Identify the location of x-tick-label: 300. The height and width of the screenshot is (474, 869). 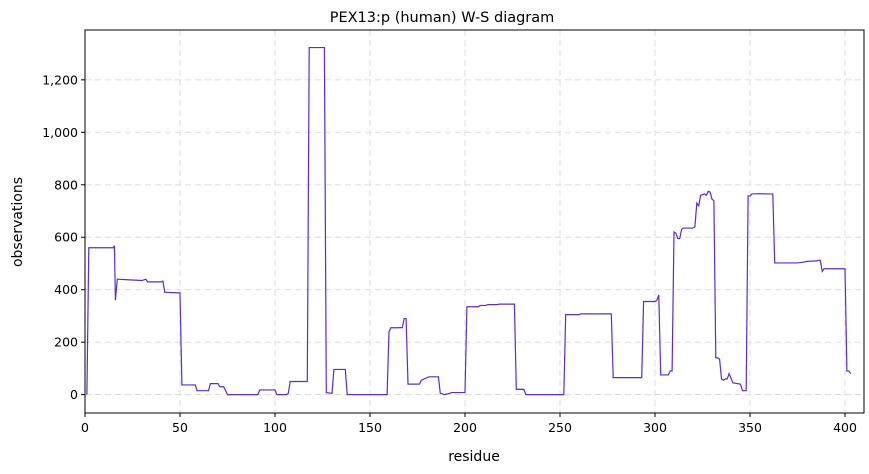
(655, 427).